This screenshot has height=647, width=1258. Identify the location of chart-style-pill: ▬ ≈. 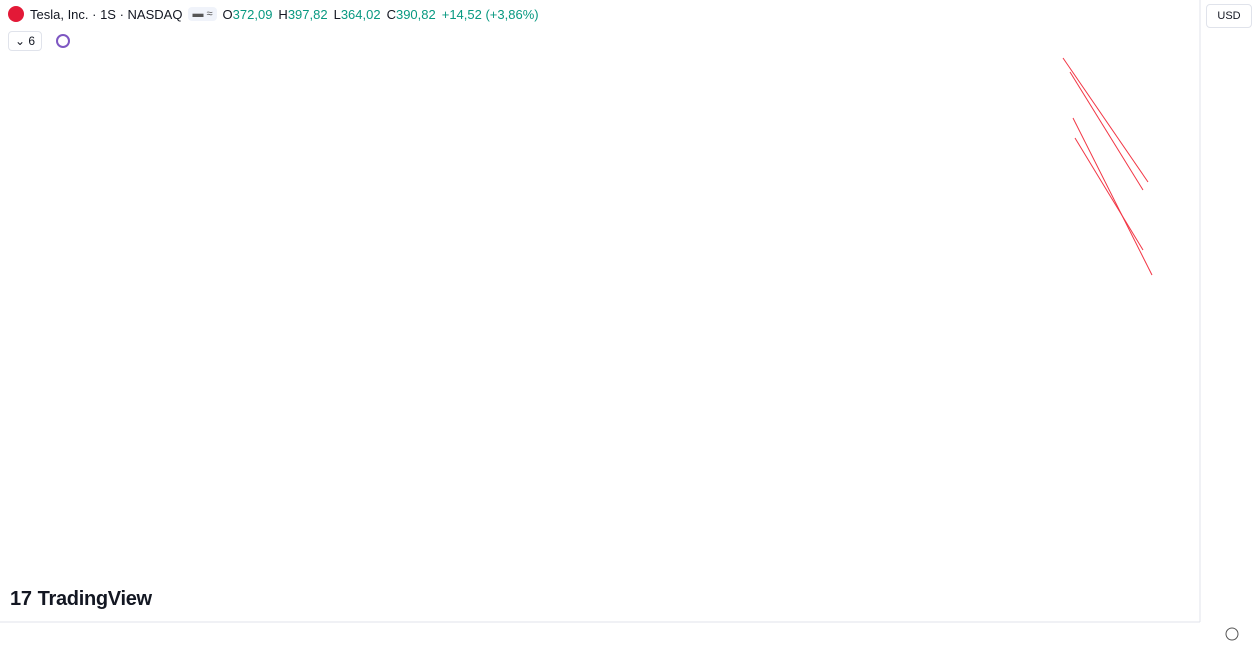
(202, 14).